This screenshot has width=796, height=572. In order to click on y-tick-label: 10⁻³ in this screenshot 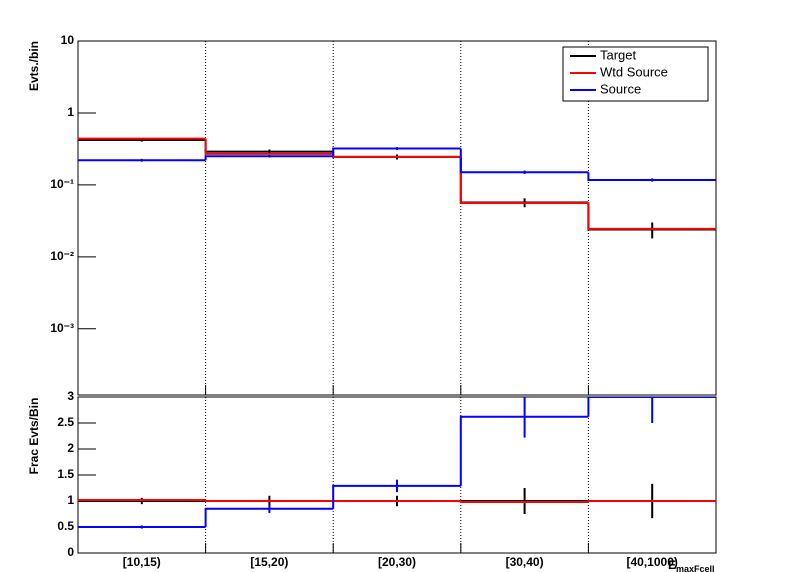, I will do `click(62, 328)`.